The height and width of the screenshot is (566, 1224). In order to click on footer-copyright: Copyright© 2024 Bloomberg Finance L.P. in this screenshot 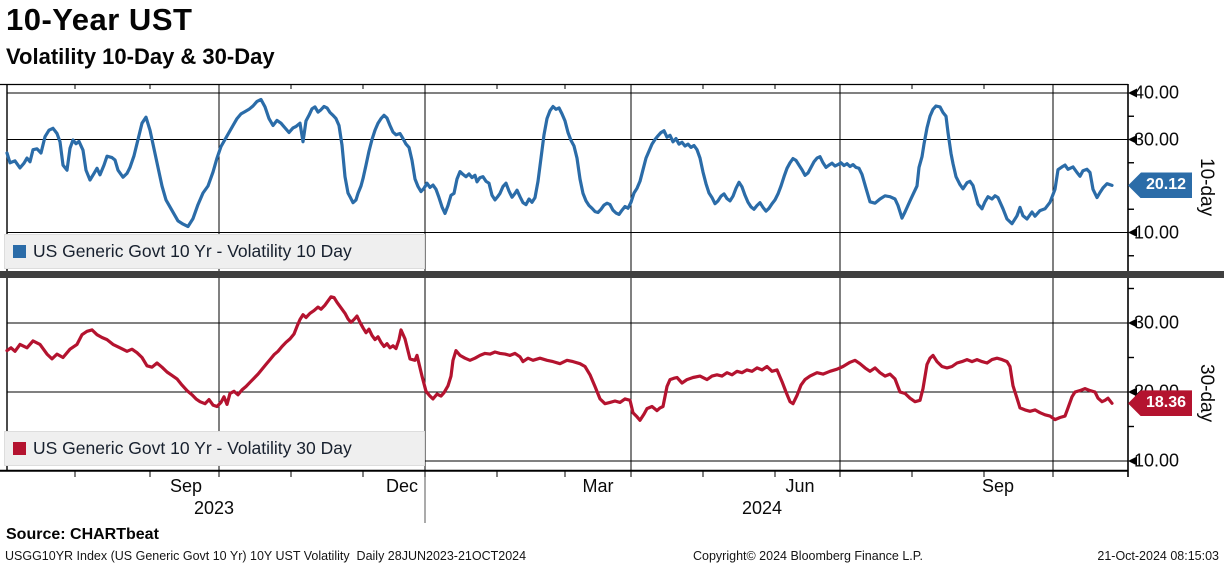, I will do `click(808, 556)`.